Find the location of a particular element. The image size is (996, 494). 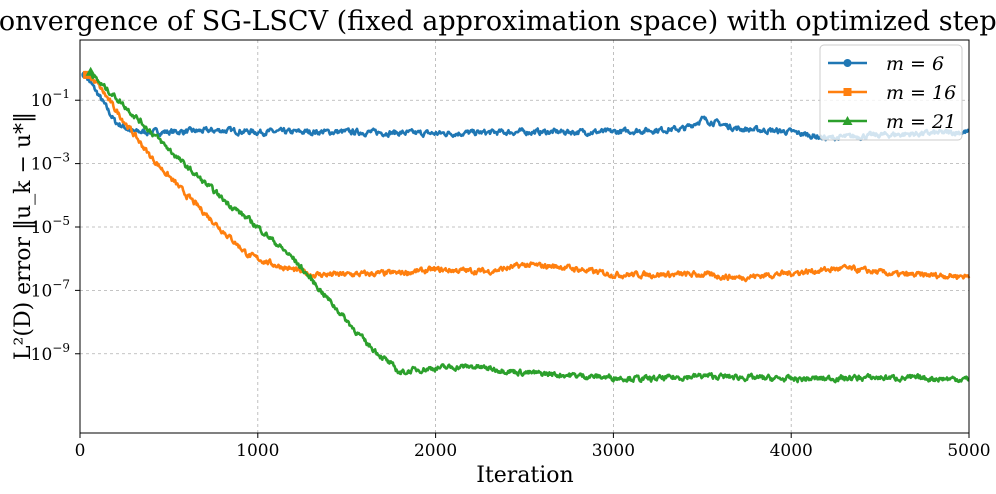

legend: m = 6 m = 16 m = 21 is located at coordinates (891, 92).